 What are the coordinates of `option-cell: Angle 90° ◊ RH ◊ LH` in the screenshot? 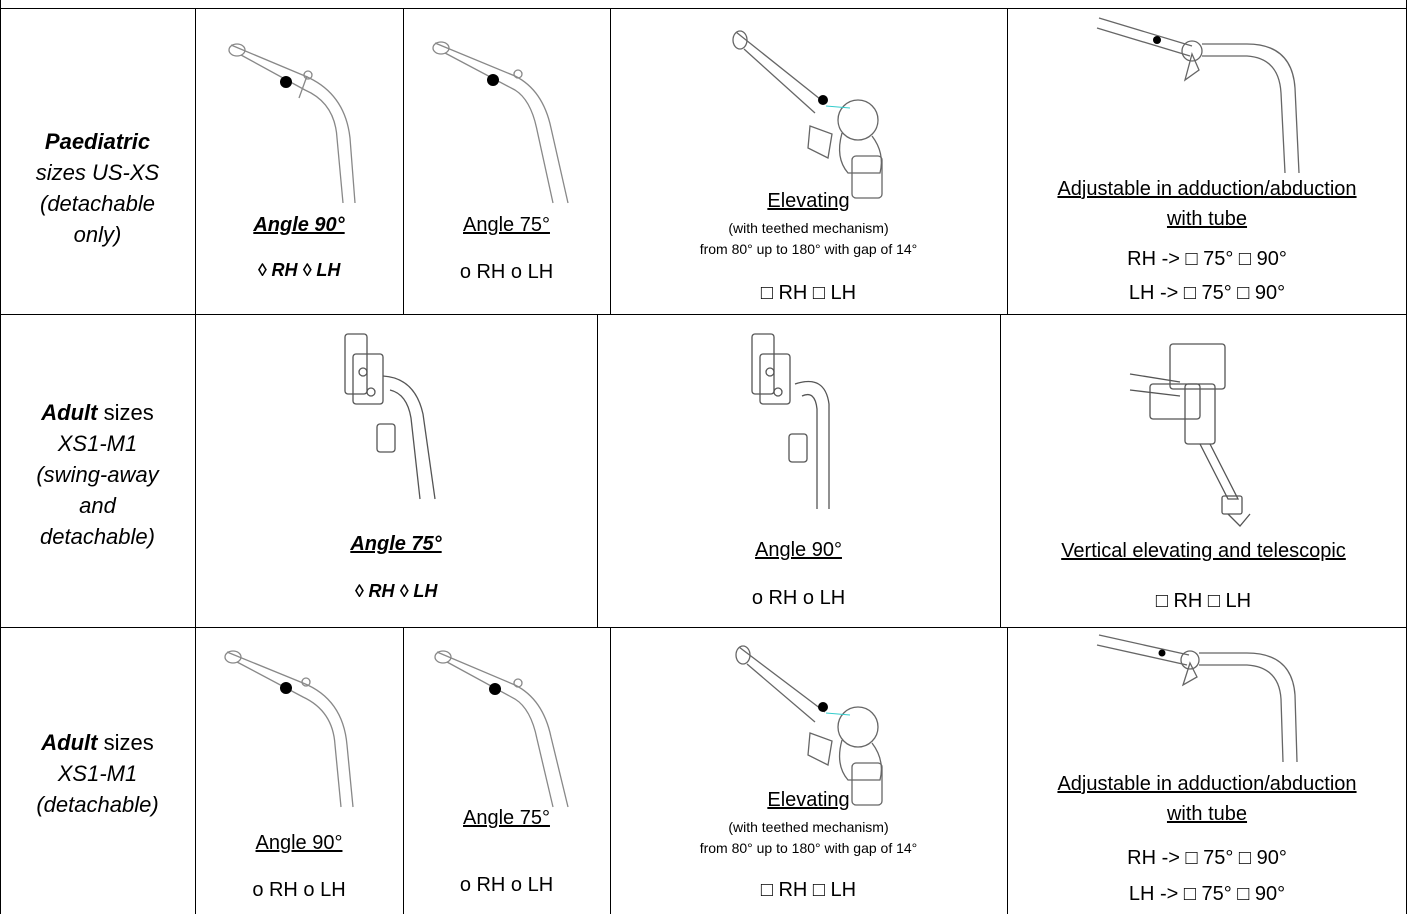 It's located at (299, 161).